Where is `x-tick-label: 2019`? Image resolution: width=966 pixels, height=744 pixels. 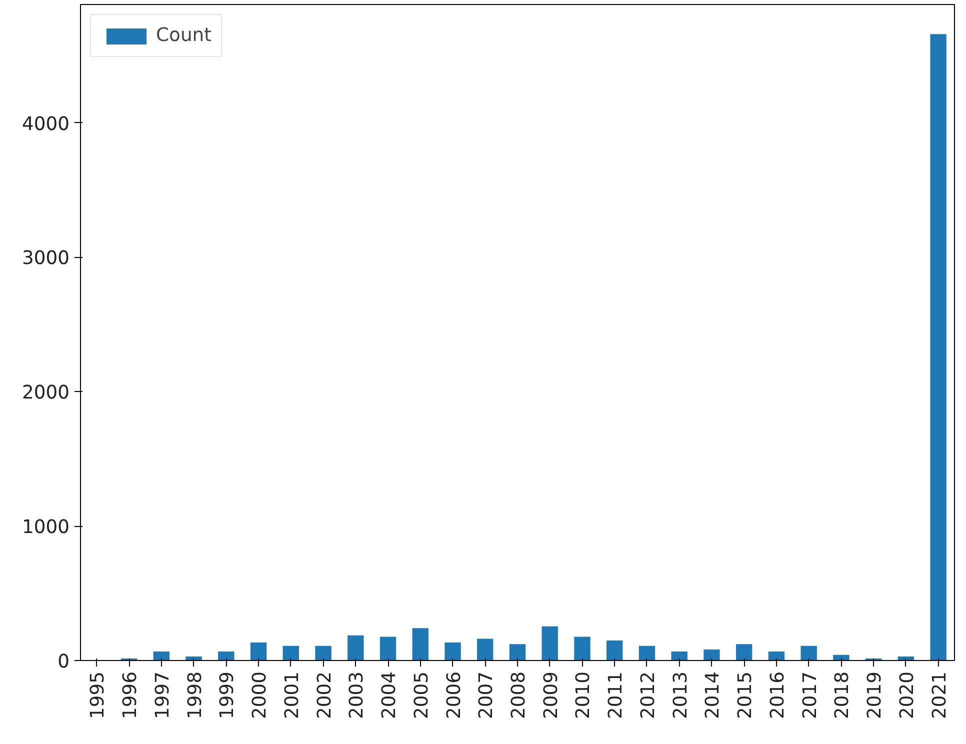 x-tick-label: 2019 is located at coordinates (875, 695).